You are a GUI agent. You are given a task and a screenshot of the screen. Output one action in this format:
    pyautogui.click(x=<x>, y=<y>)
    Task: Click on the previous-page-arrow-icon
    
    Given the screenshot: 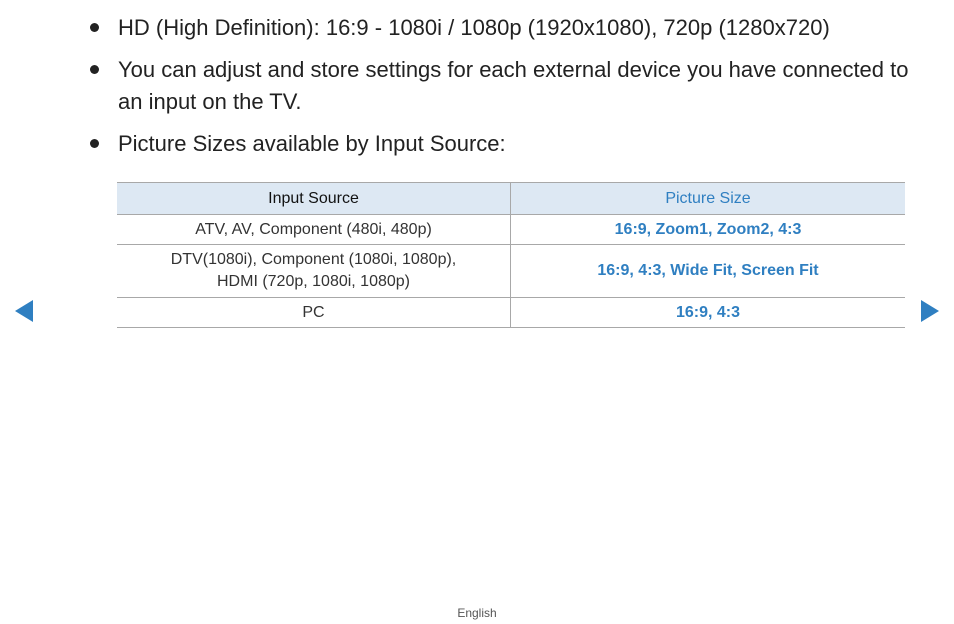 What is the action you would take?
    pyautogui.click(x=24, y=311)
    